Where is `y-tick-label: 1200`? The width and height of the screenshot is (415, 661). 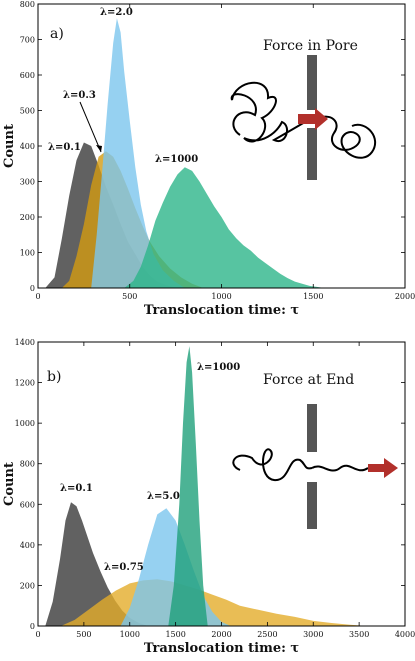
y-tick-label: 1200 is located at coordinates (25, 383).